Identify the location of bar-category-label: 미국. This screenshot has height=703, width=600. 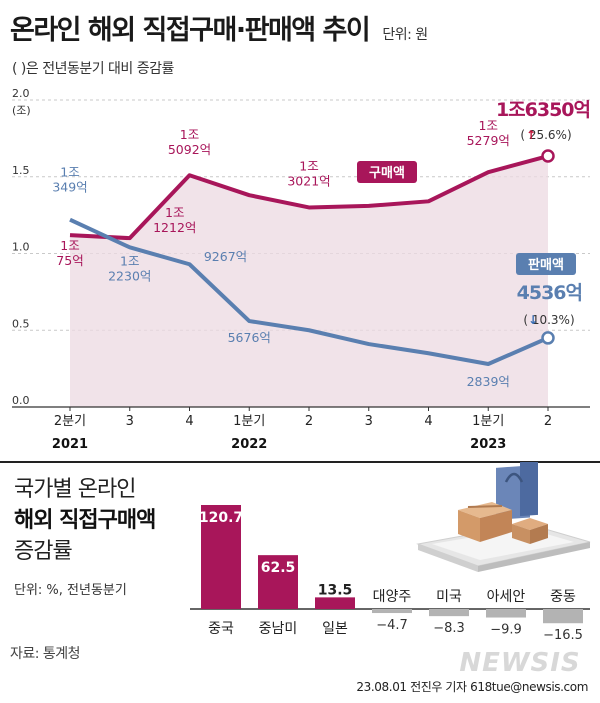
(449, 597).